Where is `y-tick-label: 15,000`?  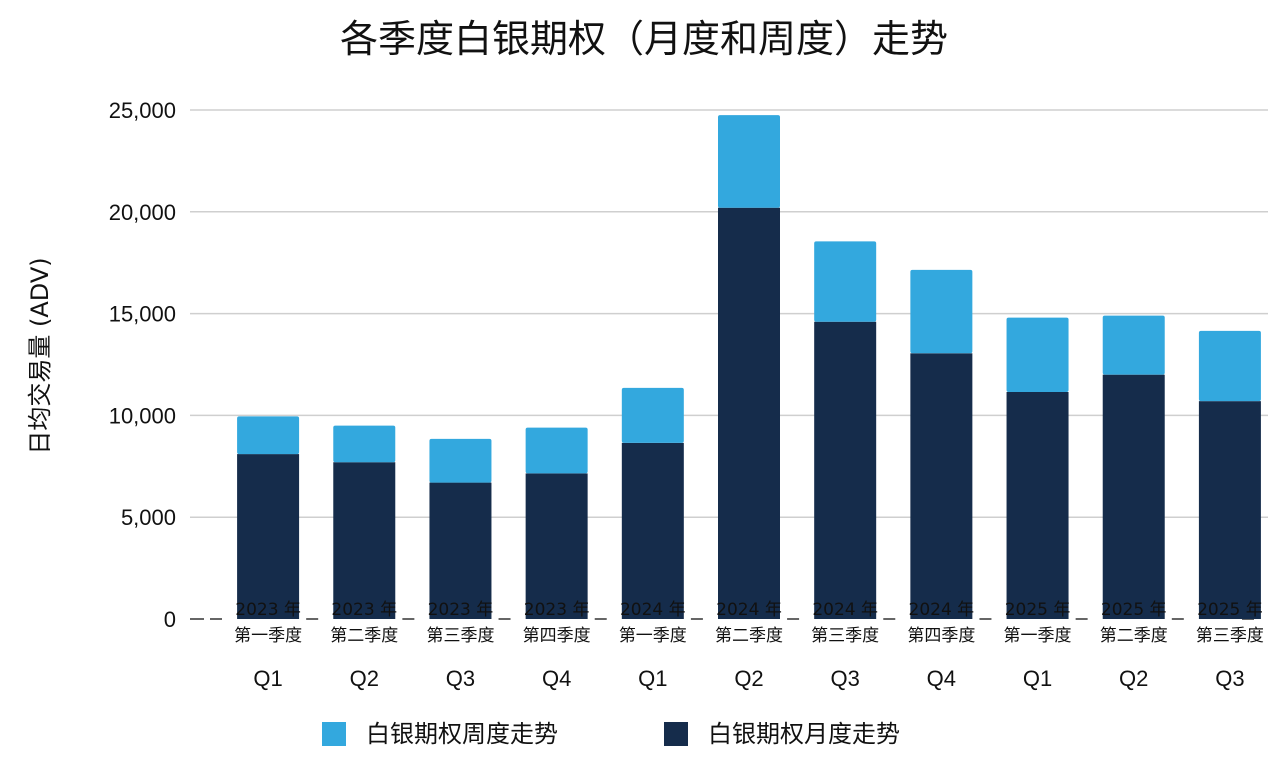
y-tick-label: 15,000 is located at coordinates (142, 314).